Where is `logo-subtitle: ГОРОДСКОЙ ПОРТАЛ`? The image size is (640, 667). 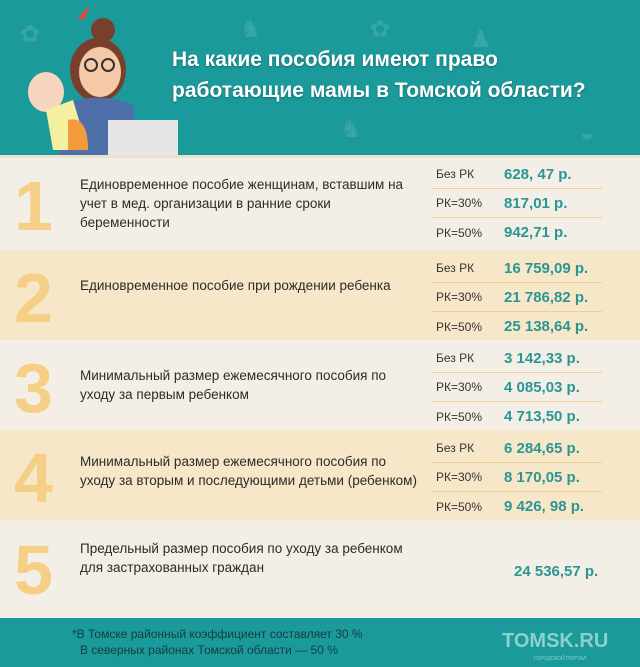
logo-subtitle: ГОРОДСКОЙ ПОРТАЛ is located at coordinates (560, 659).